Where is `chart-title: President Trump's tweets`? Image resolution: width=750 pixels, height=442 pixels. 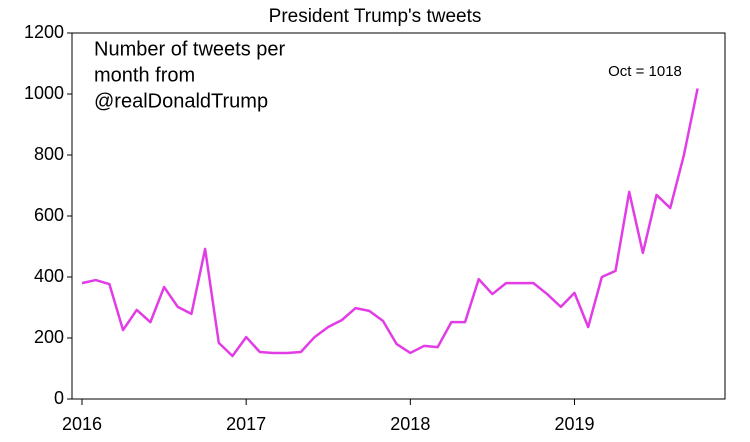
chart-title: President Trump's tweets is located at coordinates (375, 16).